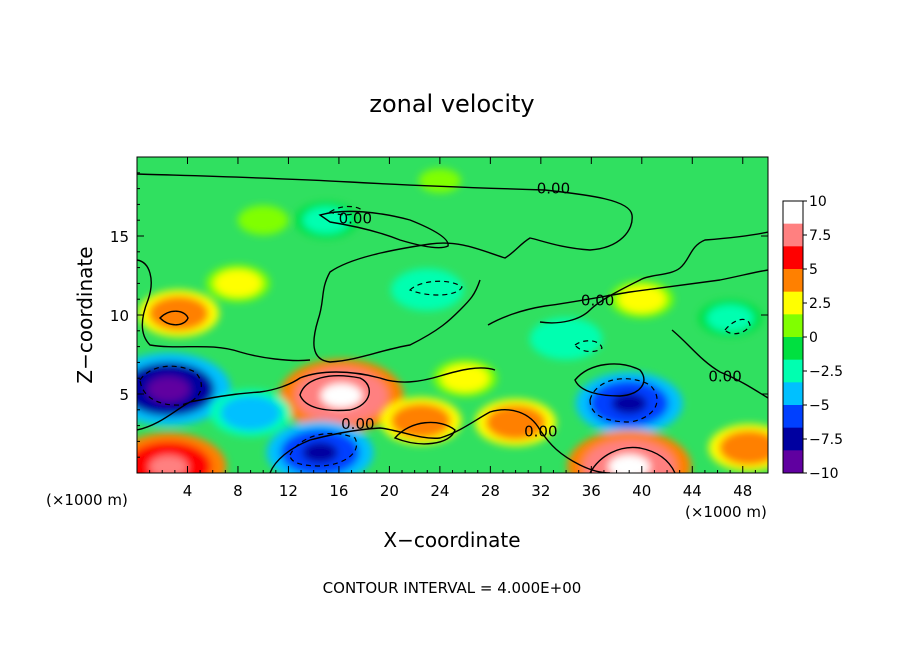 This screenshot has height=654, width=904. I want to click on contour-bottomright, so click(632, 459).